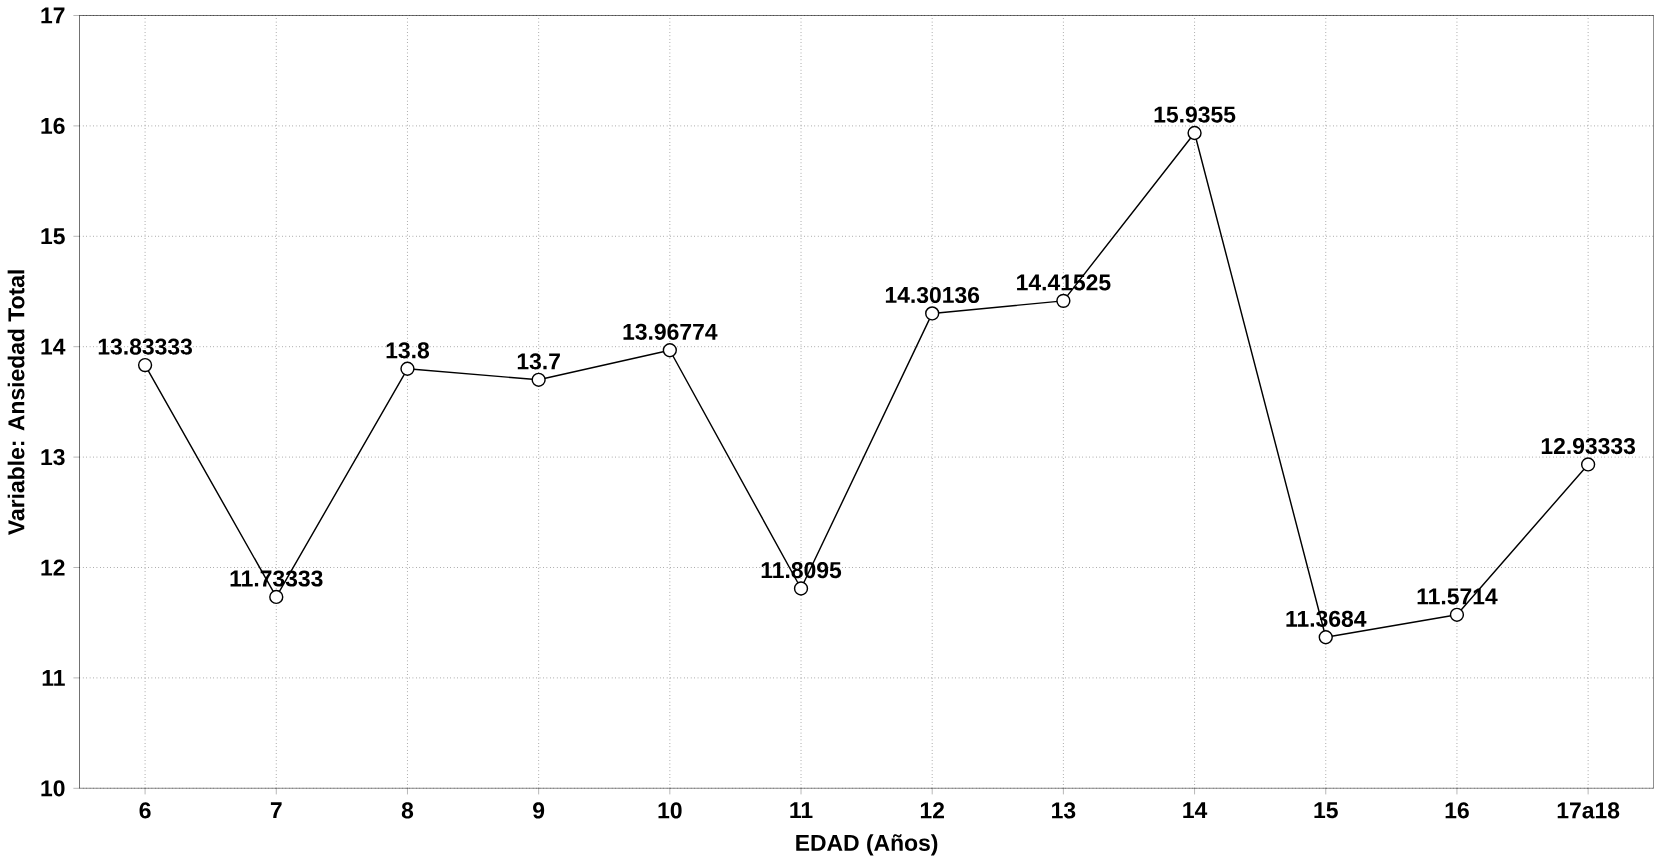  What do you see at coordinates (1195, 114) in the screenshot?
I see `data-label: 15.9355` at bounding box center [1195, 114].